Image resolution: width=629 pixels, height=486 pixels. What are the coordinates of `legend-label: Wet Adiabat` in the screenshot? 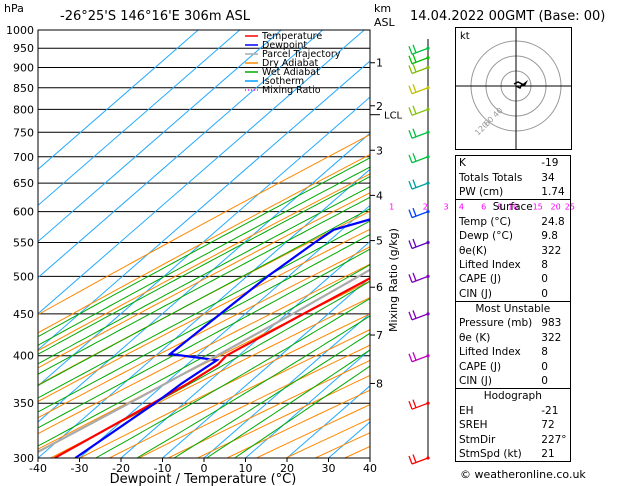 It's located at (291, 72).